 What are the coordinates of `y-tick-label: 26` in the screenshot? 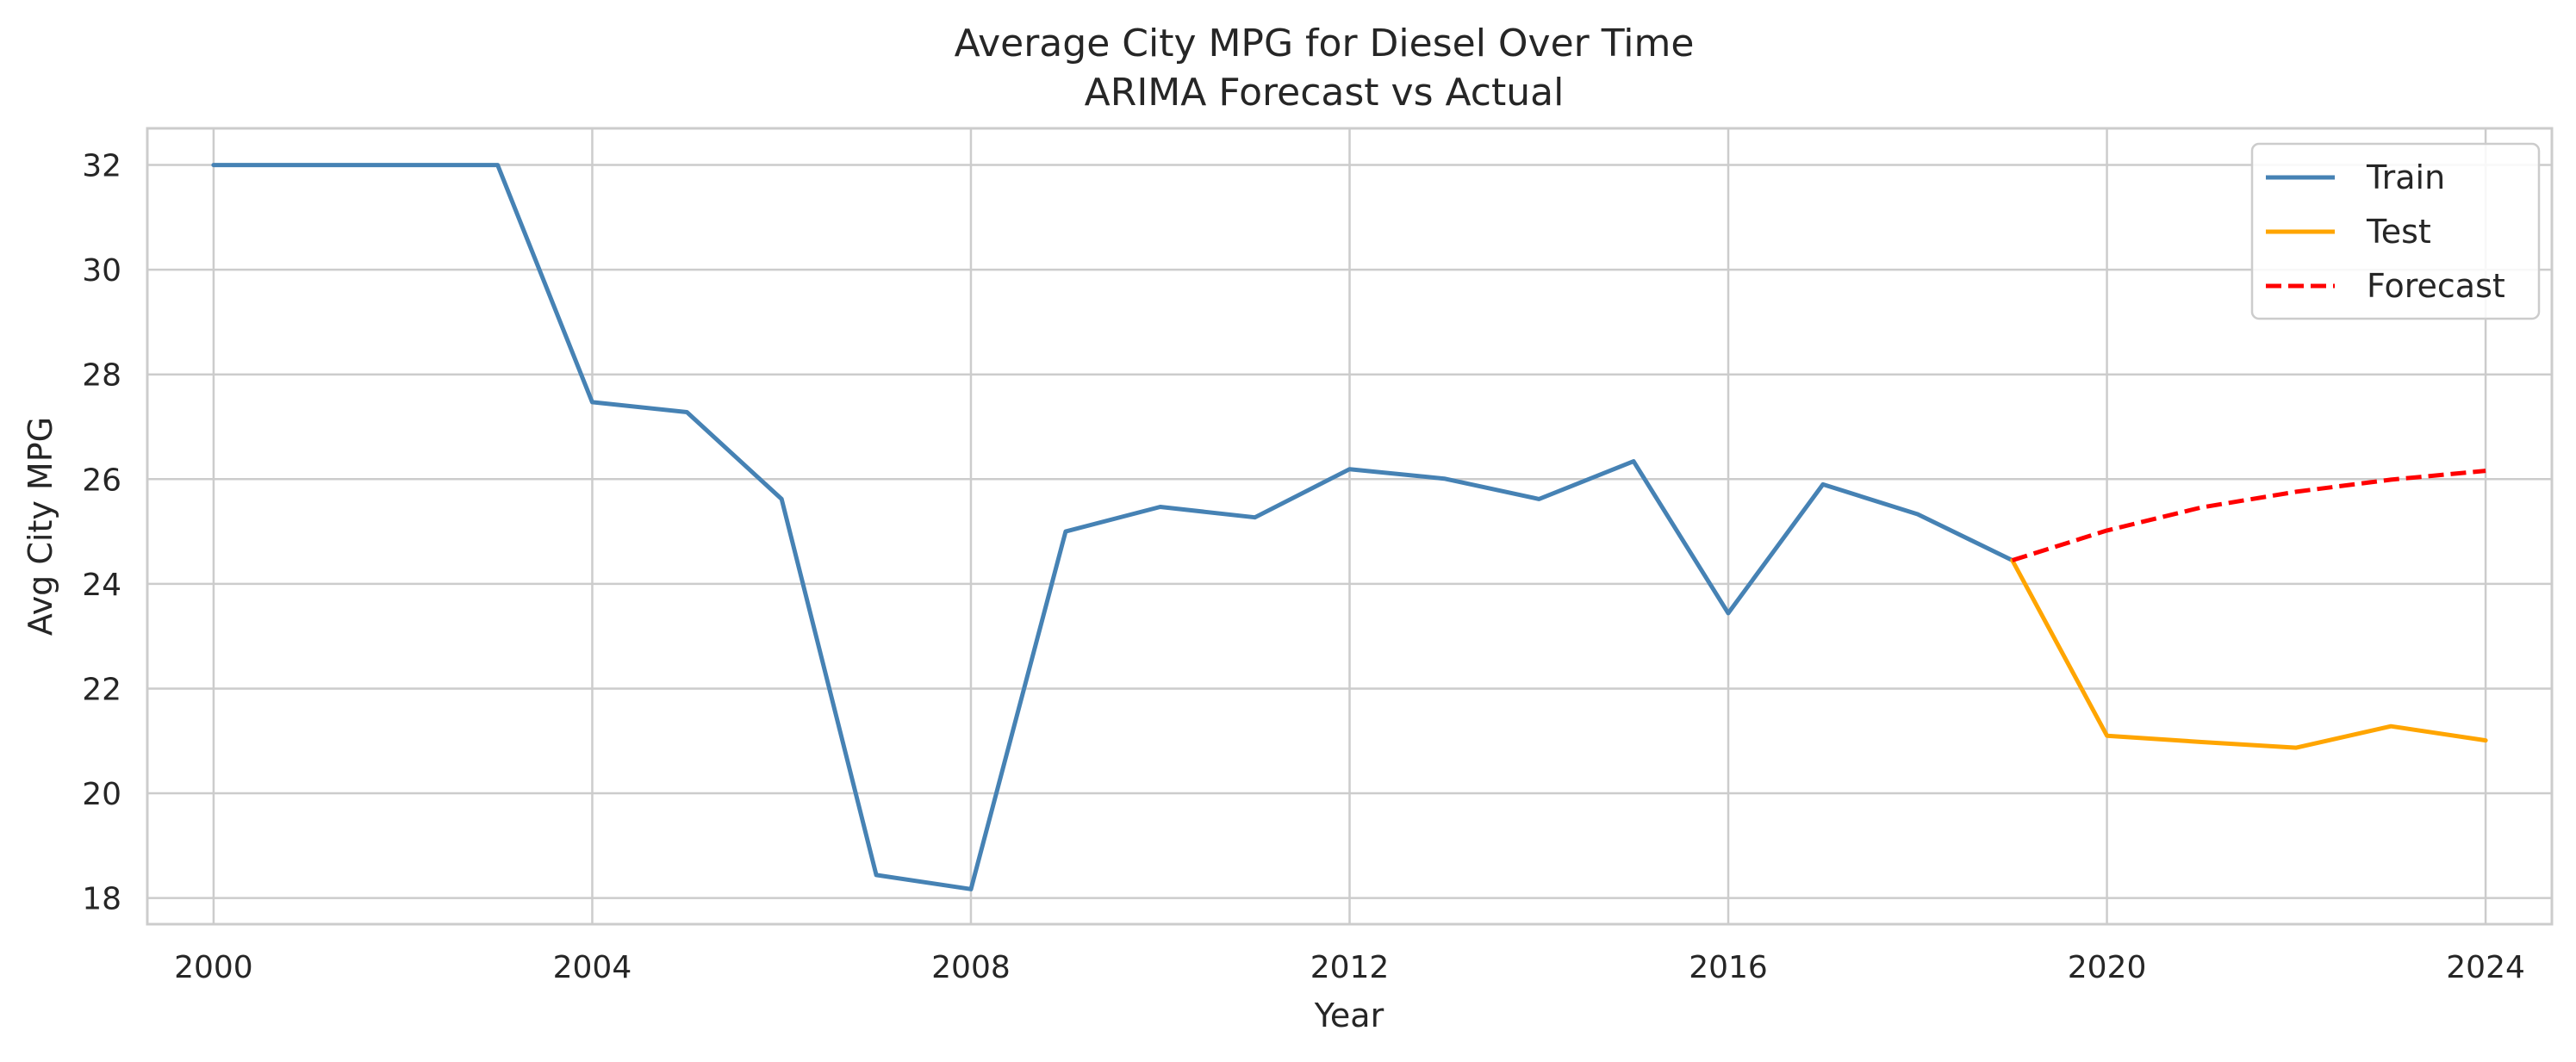 It's located at (102, 480).